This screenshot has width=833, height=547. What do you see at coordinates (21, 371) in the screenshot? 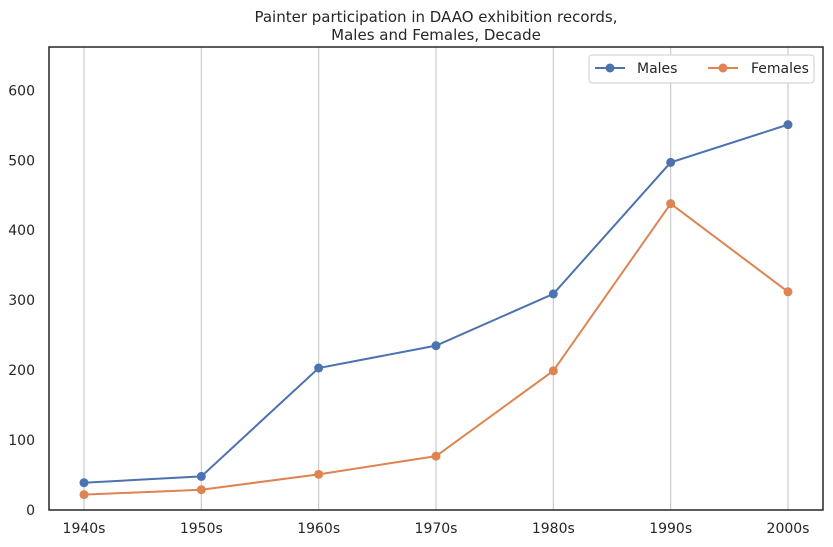
I see `y-tick-label-200: 200` at bounding box center [21, 371].